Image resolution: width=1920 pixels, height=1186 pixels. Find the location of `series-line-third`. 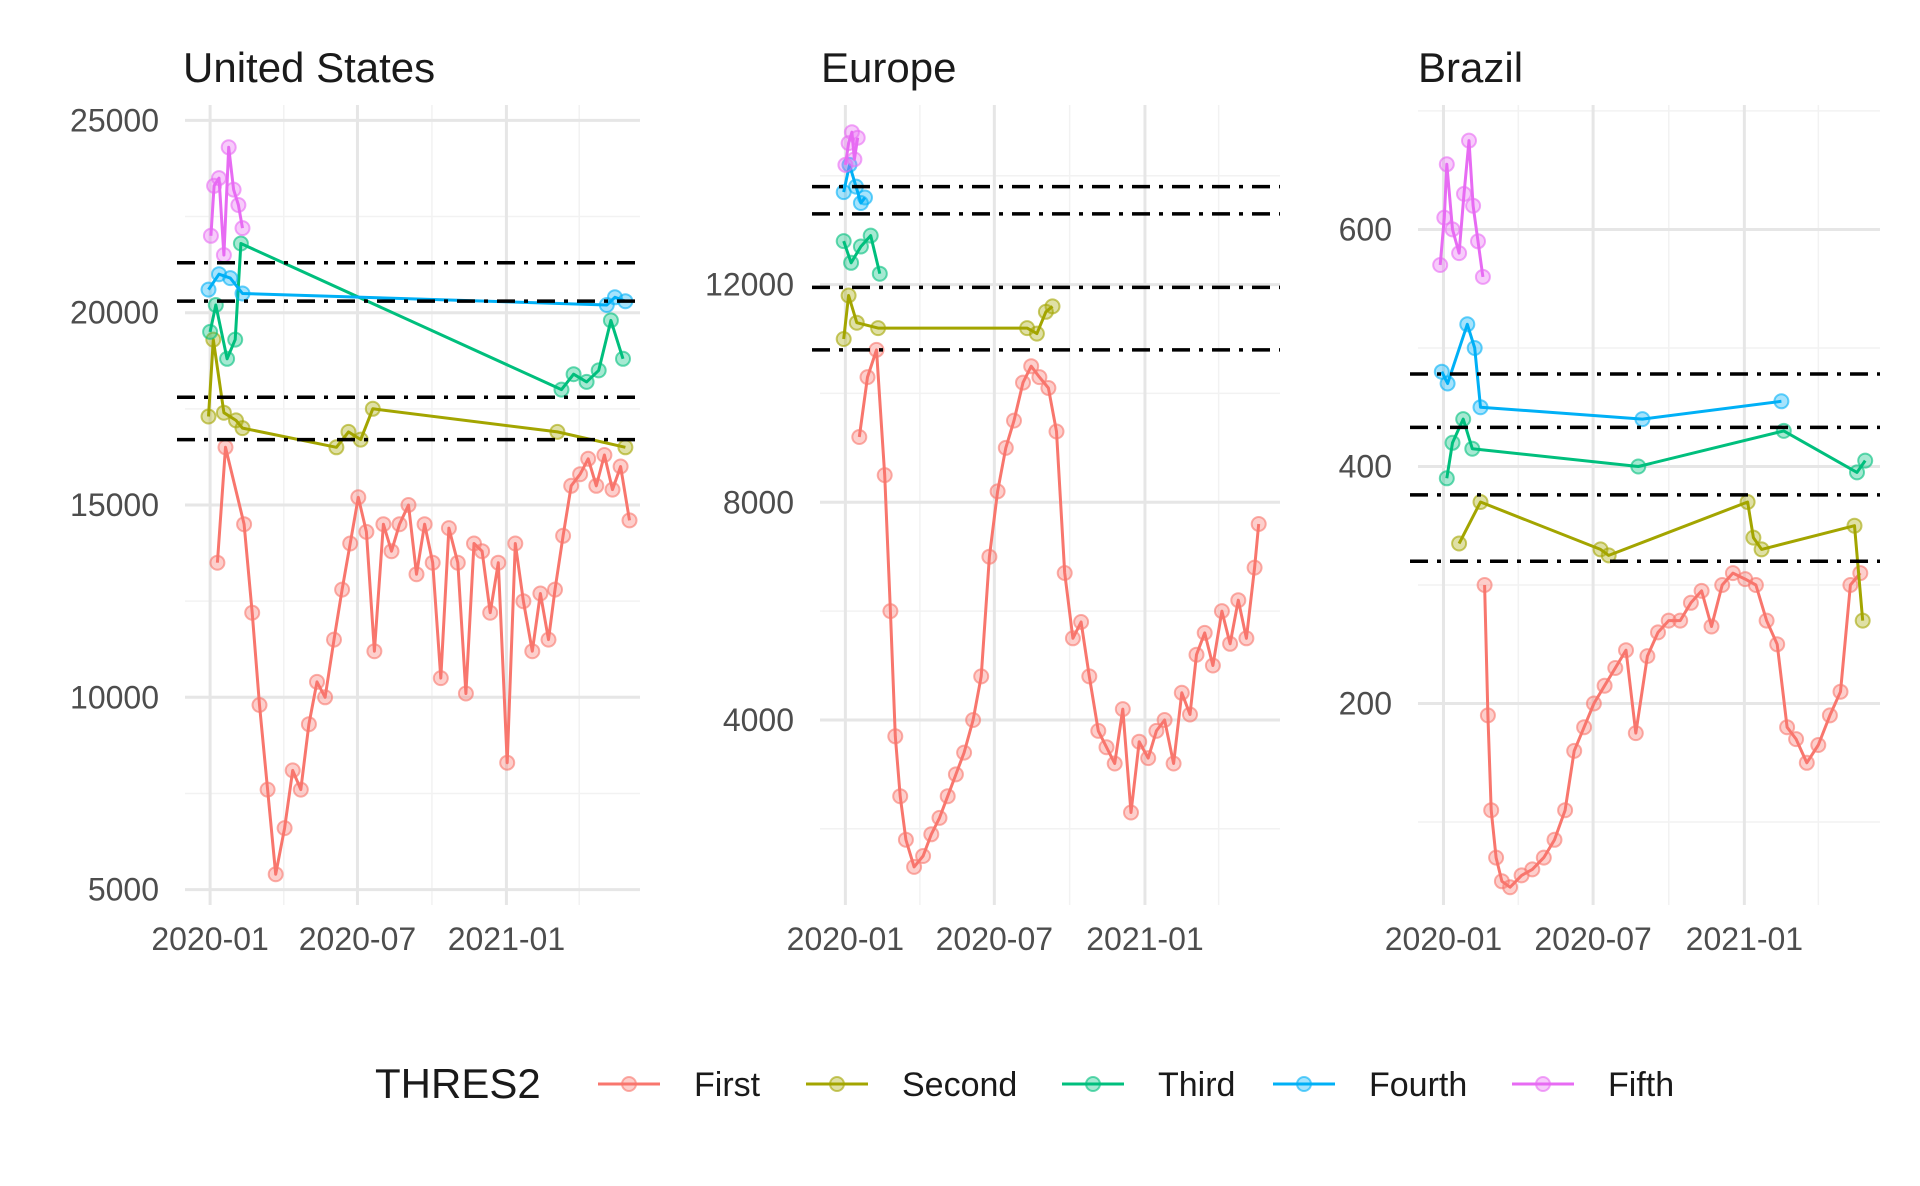

series-line-third is located at coordinates (416, 317).